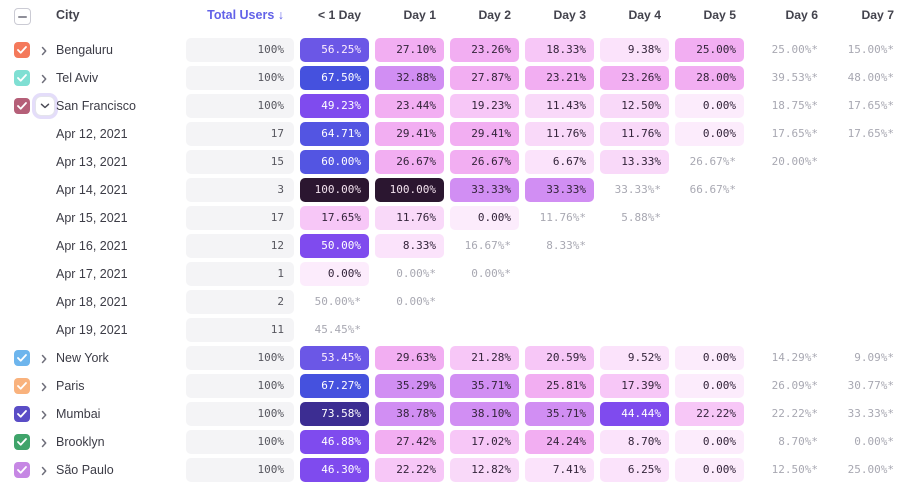 This screenshot has height=483, width=920. Describe the element at coordinates (562, 217) in the screenshot. I see `retention-cell-estimate: 11.76%*` at that location.